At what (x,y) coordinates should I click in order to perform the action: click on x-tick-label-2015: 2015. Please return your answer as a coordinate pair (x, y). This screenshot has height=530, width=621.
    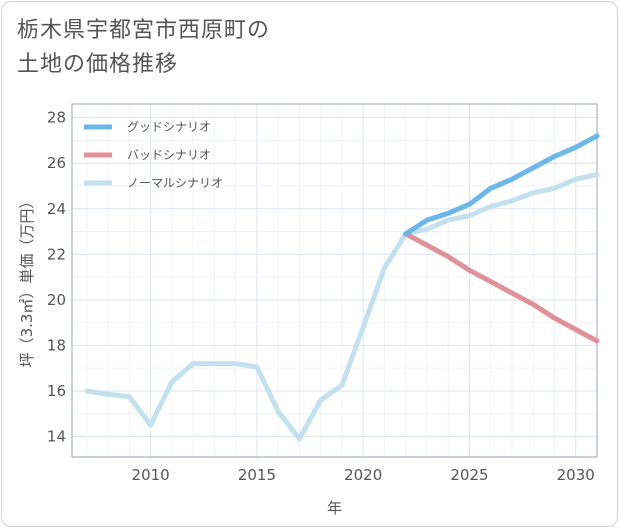
    Looking at the image, I should click on (257, 475).